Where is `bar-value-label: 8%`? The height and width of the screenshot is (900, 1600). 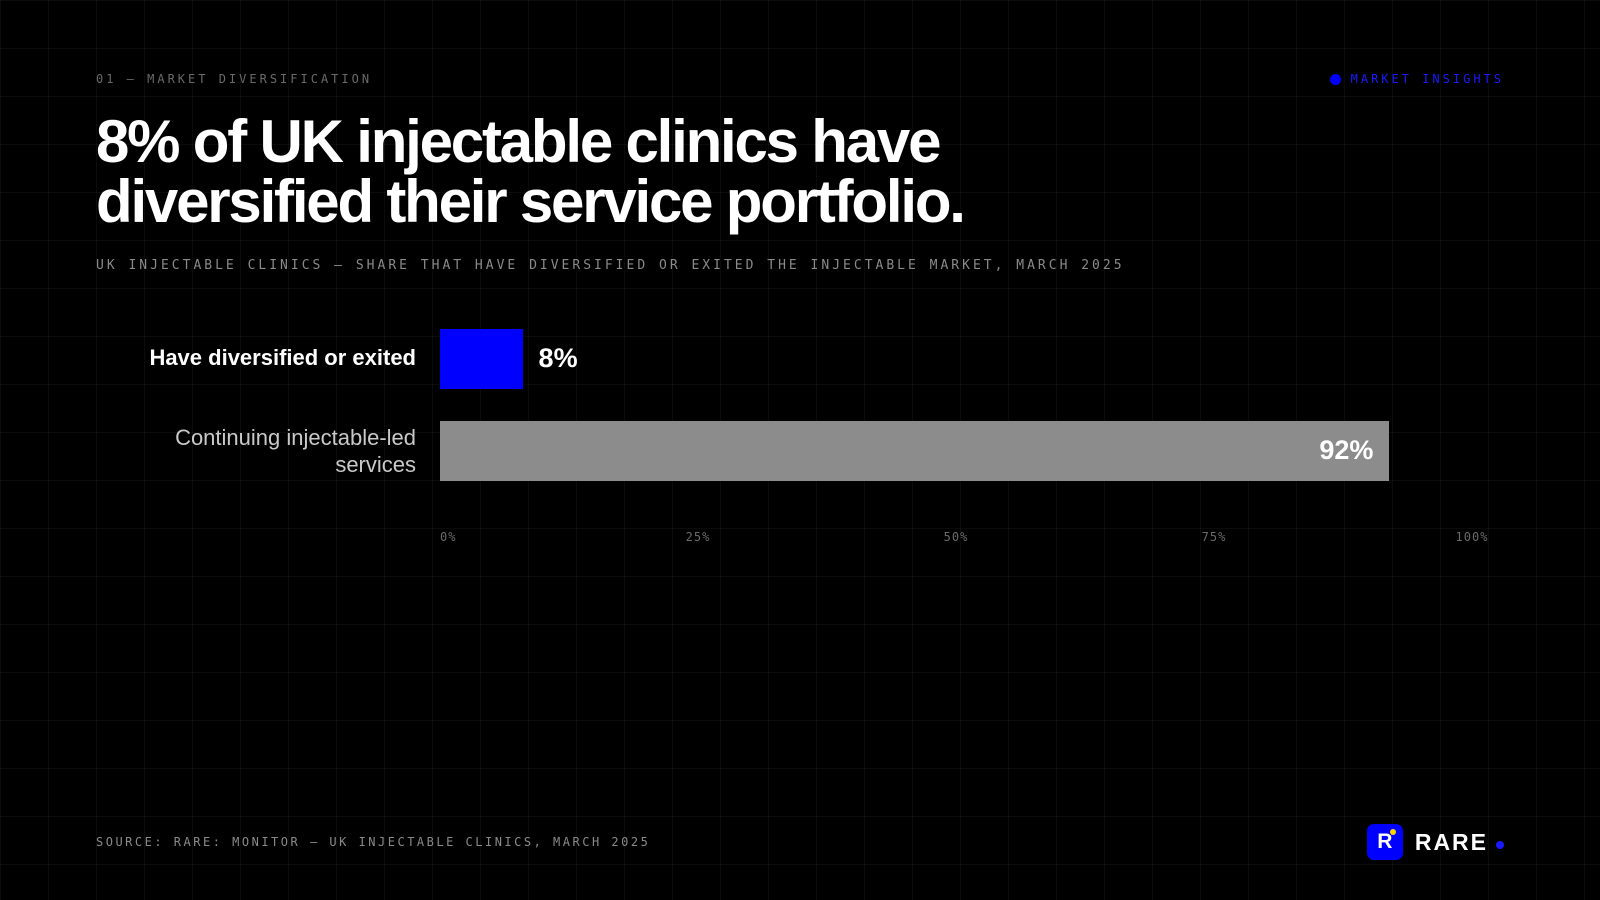
bar-value-label: 8% is located at coordinates (558, 358).